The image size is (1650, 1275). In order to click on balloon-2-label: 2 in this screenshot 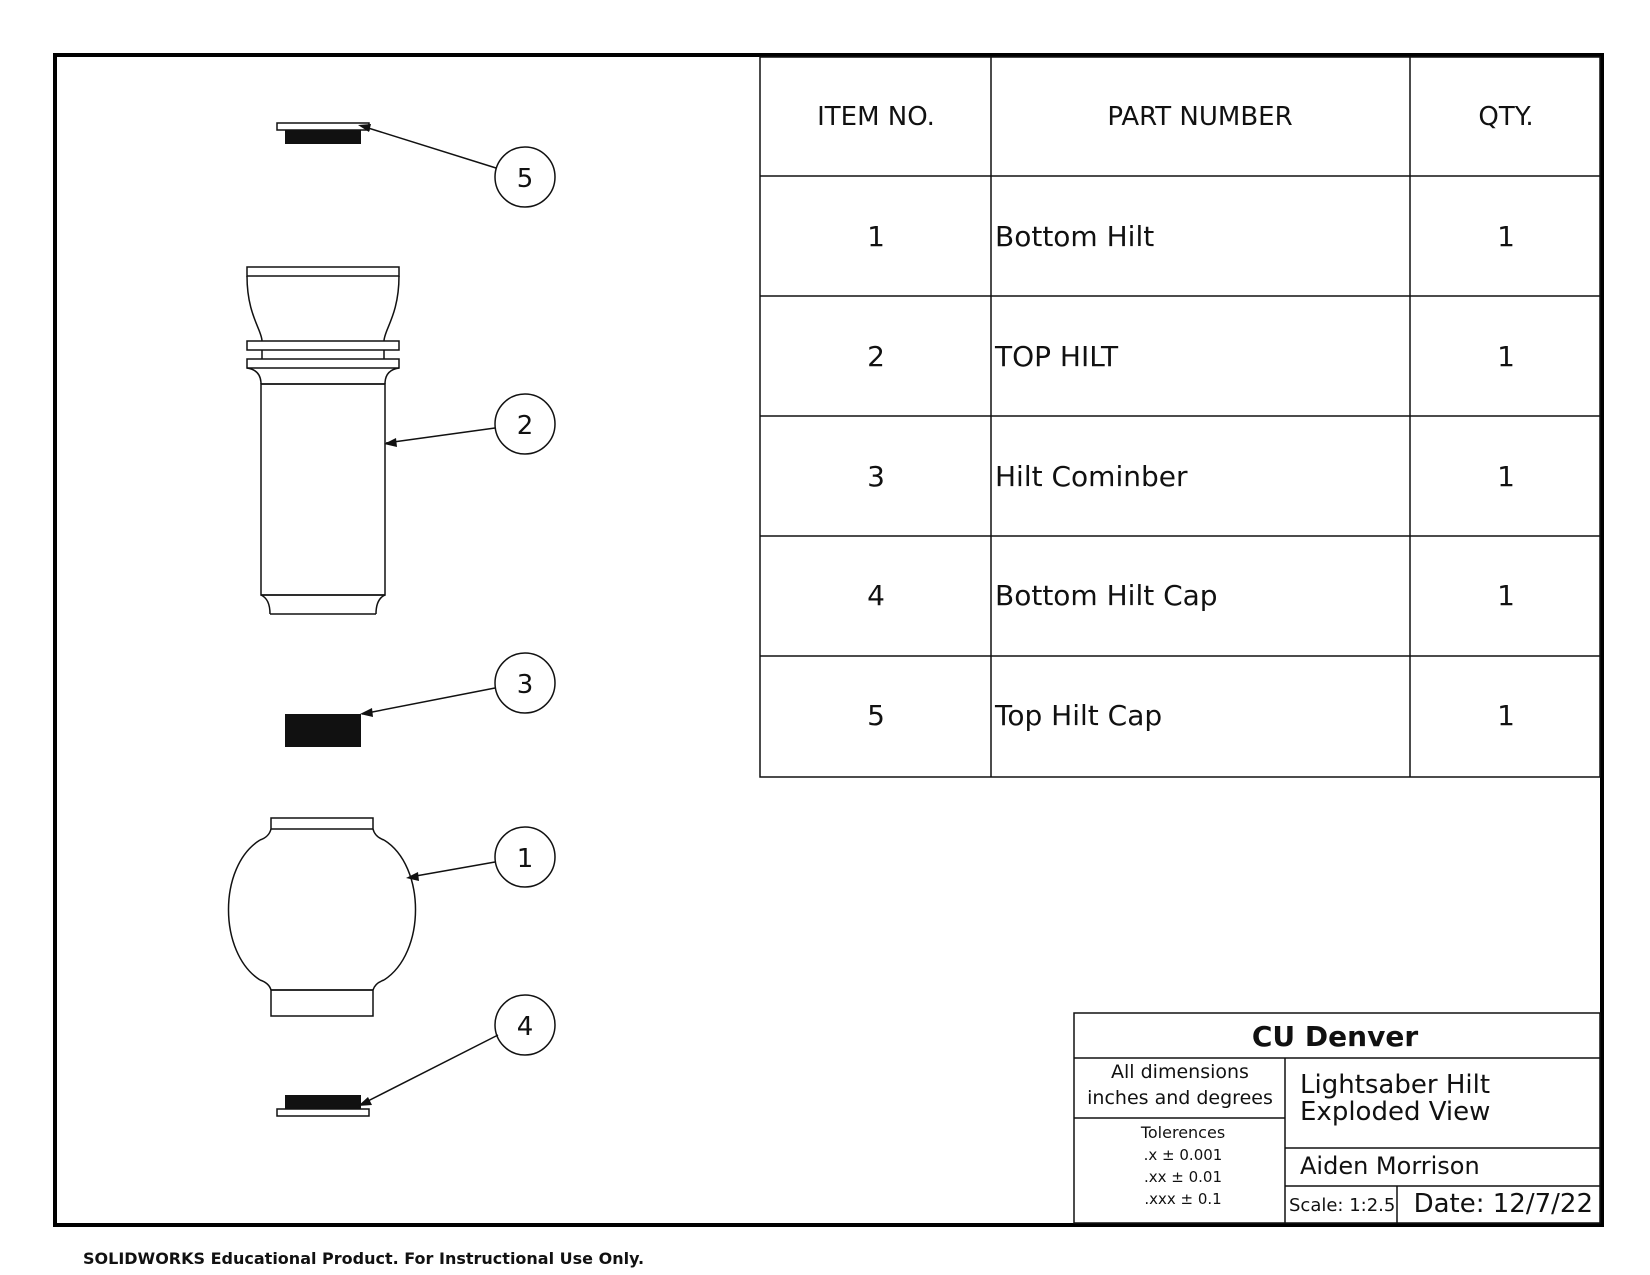, I will do `click(525, 426)`.